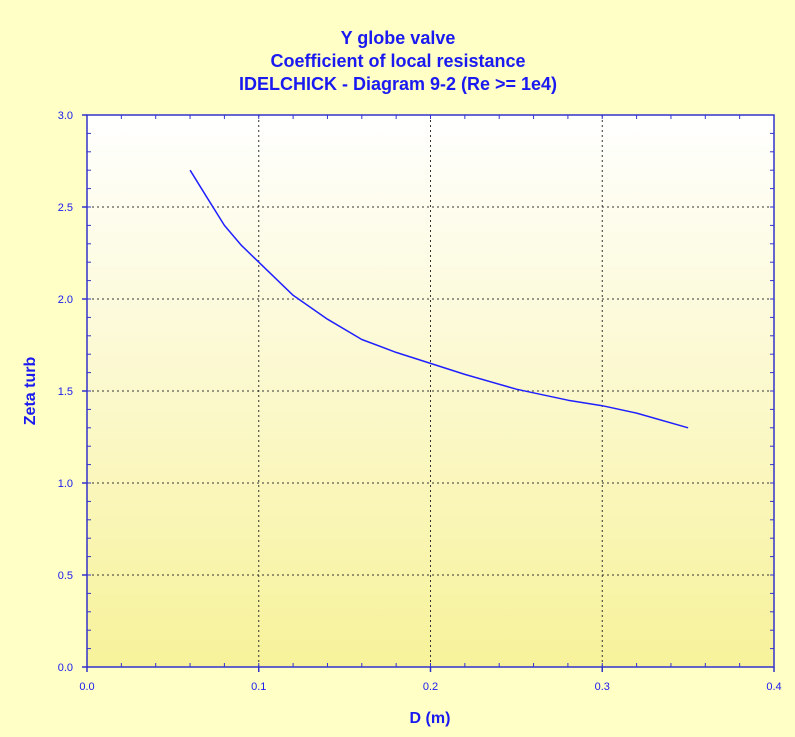  I want to click on y-tick-labels: 0.0 0.5 1.0 1.5 2.0 2.5 3.0, so click(65, 392).